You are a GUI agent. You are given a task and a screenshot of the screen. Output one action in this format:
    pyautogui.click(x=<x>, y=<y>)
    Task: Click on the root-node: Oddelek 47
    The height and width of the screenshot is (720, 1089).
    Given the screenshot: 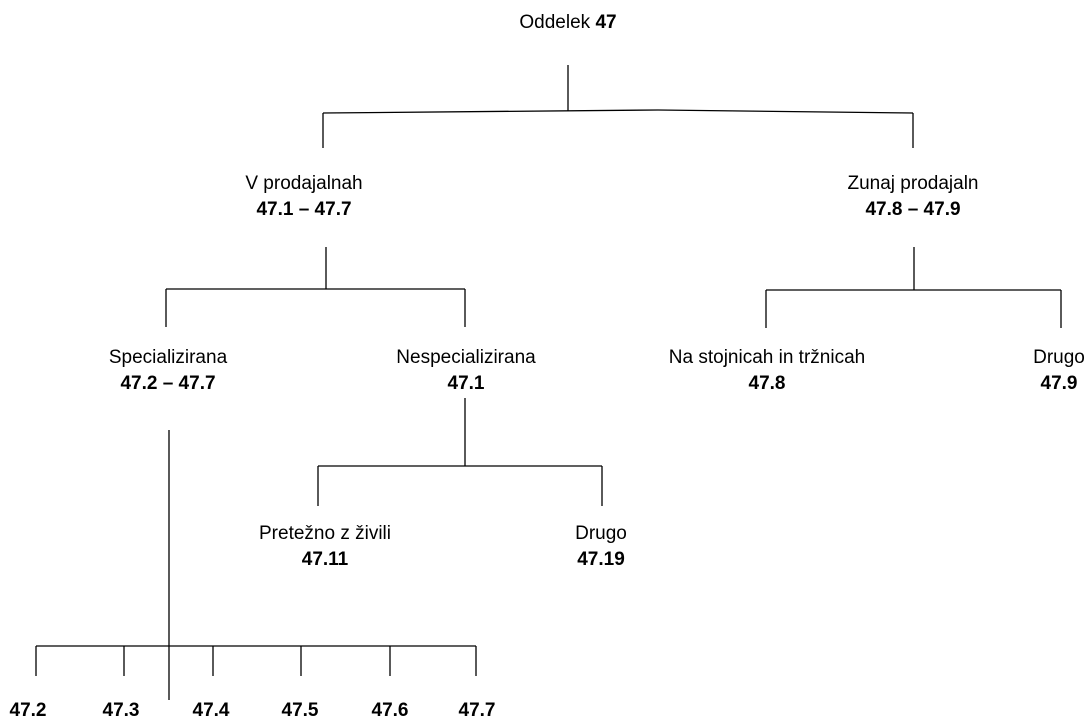 What is the action you would take?
    pyautogui.click(x=567, y=22)
    